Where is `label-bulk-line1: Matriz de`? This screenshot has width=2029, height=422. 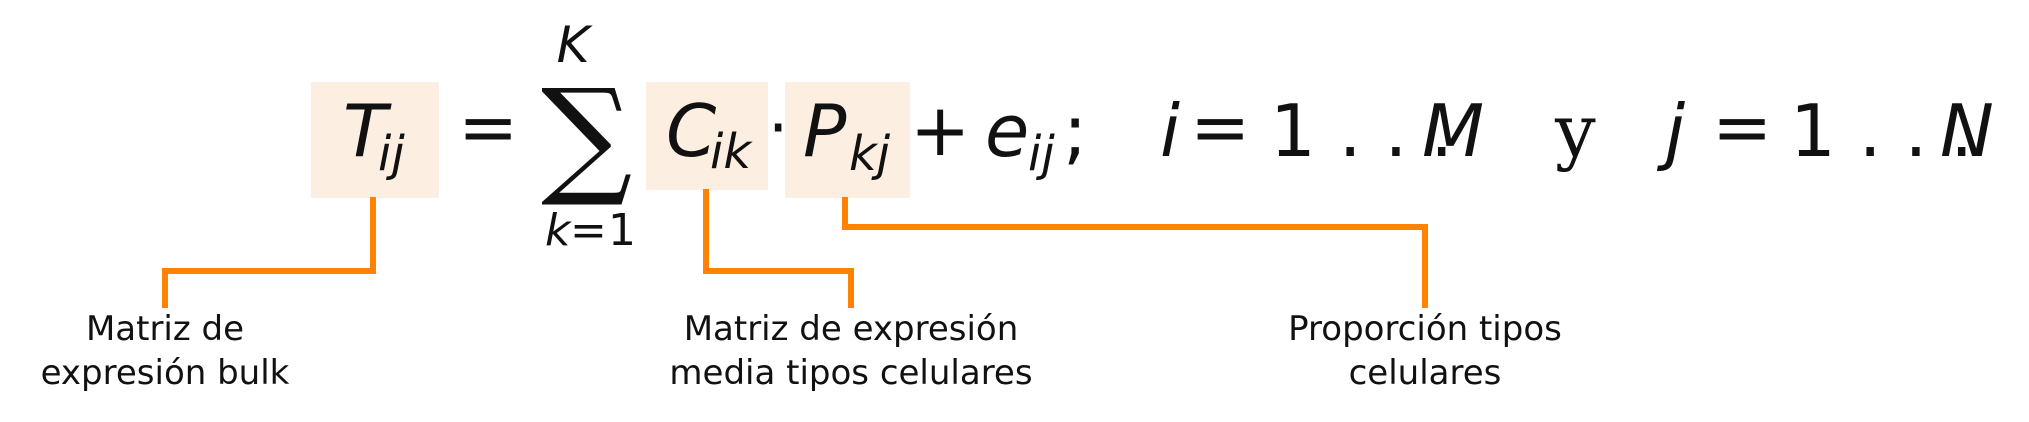
label-bulk-line1: Matriz de is located at coordinates (165, 329).